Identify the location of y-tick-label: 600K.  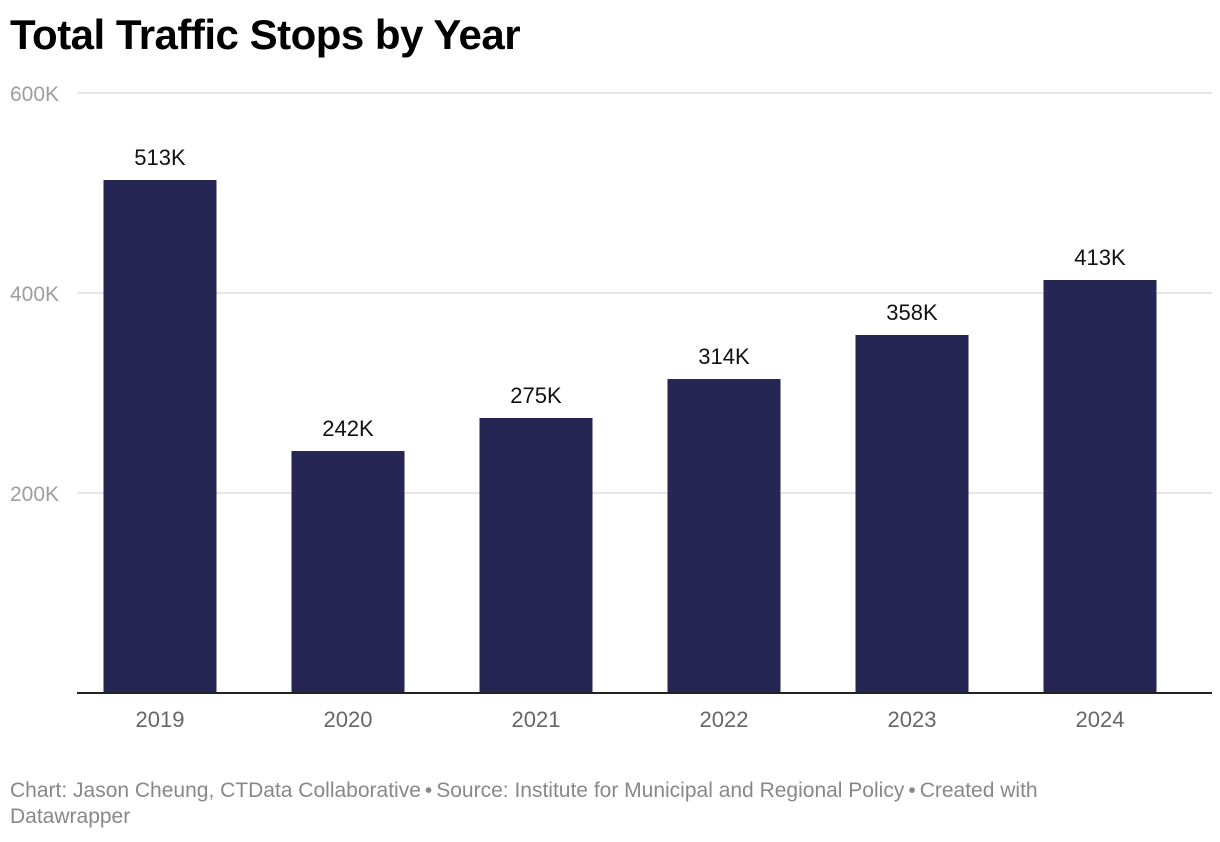
(34, 94).